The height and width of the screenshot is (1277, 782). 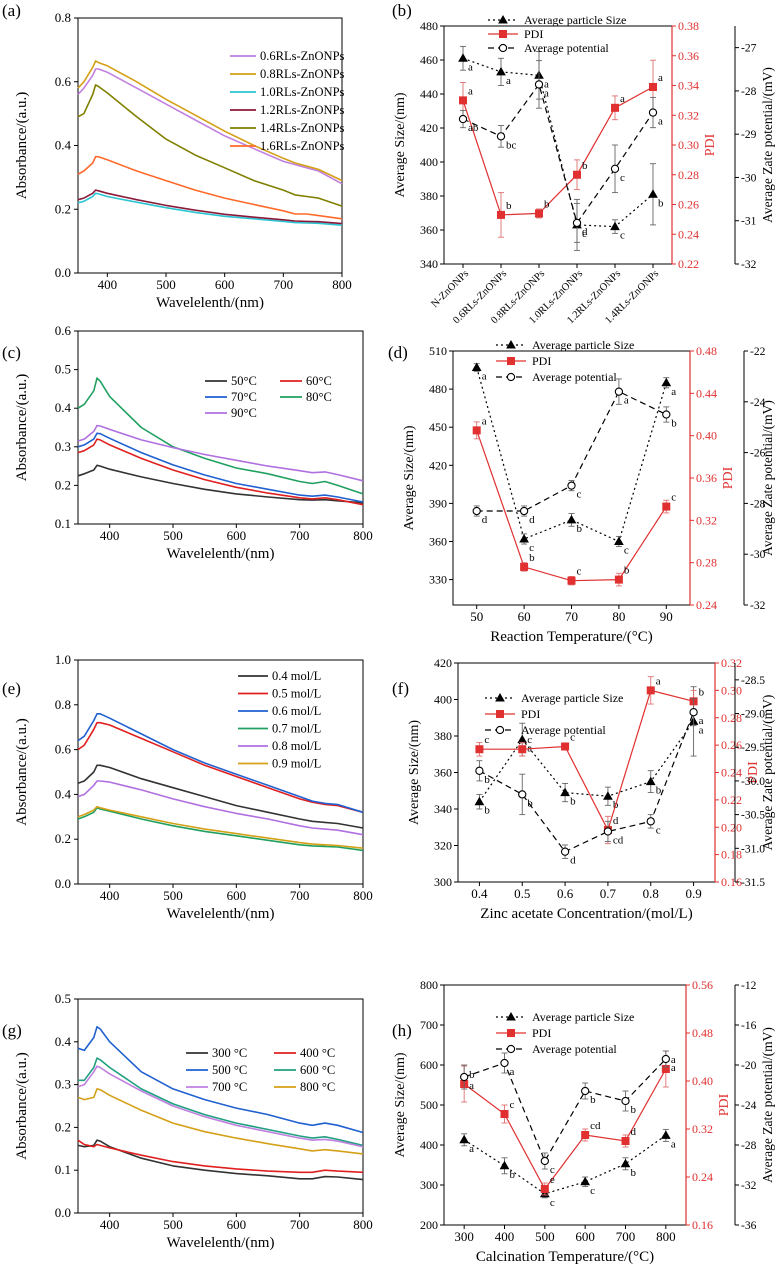 I want to click on y-tick-label: 0.3, so click(x=63, y=1084).